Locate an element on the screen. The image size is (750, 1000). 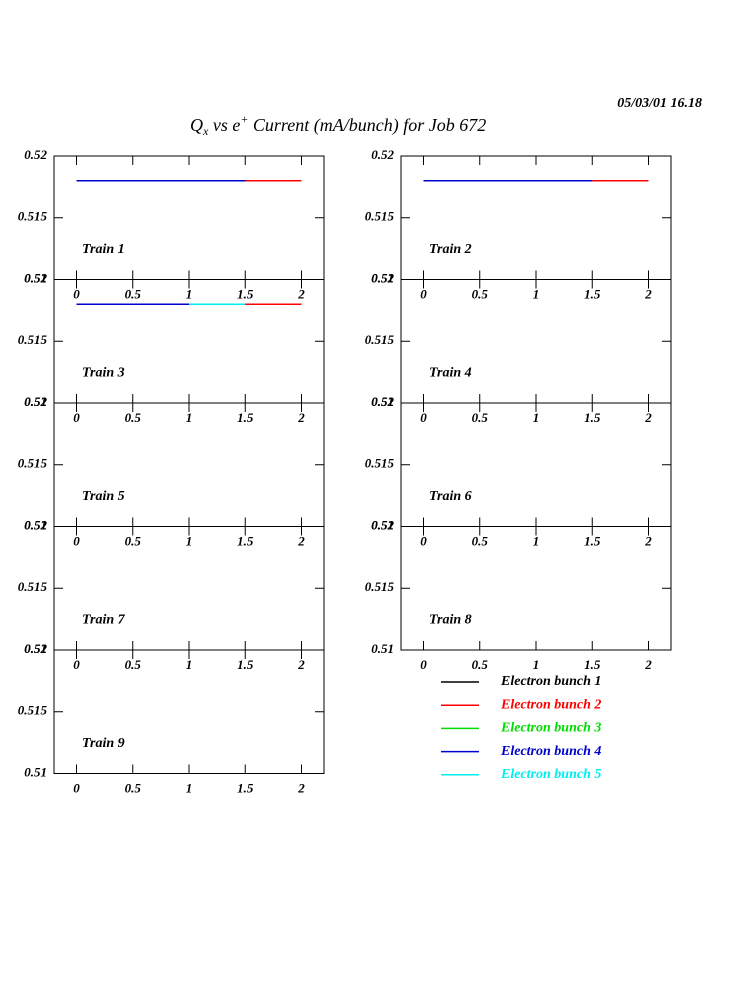
title-part: + is located at coordinates (244, 119).